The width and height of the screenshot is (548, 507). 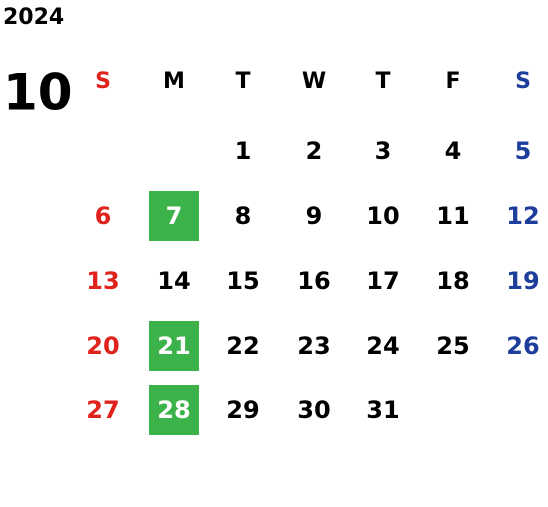 What do you see at coordinates (242, 410) in the screenshot?
I see `day: 29` at bounding box center [242, 410].